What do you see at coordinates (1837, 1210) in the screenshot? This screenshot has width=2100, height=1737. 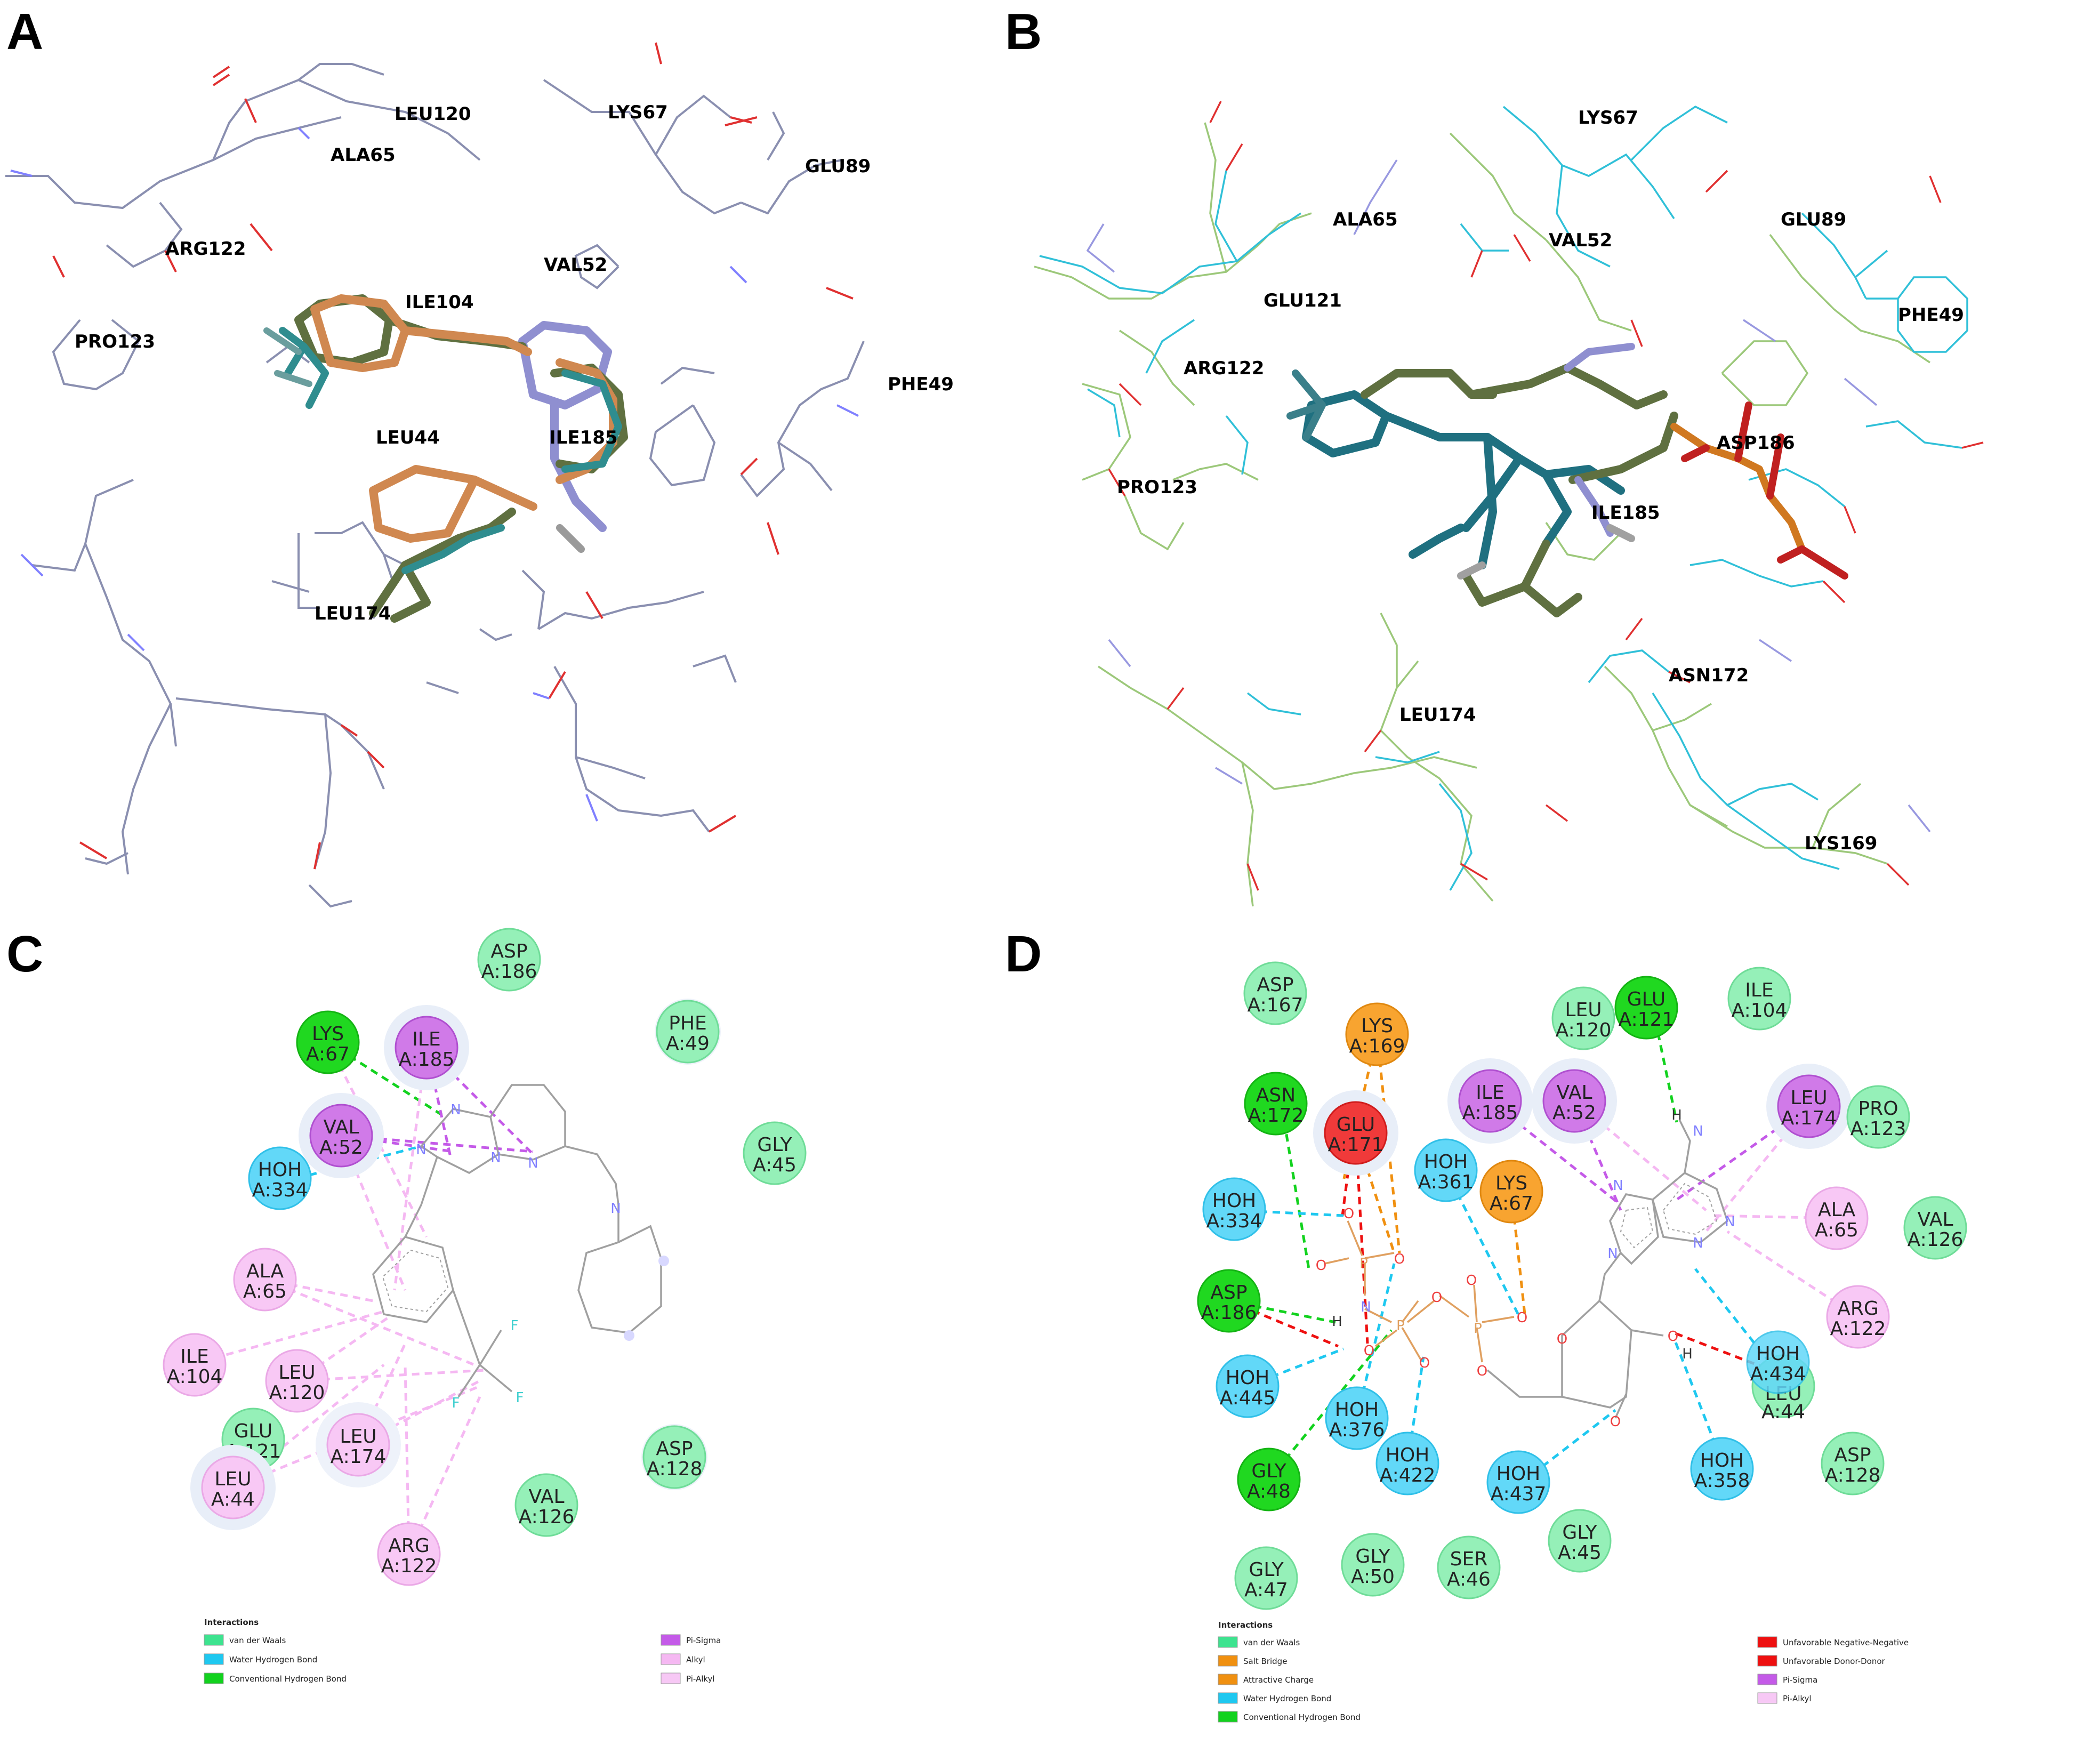 I see `residue-name: ALA` at bounding box center [1837, 1210].